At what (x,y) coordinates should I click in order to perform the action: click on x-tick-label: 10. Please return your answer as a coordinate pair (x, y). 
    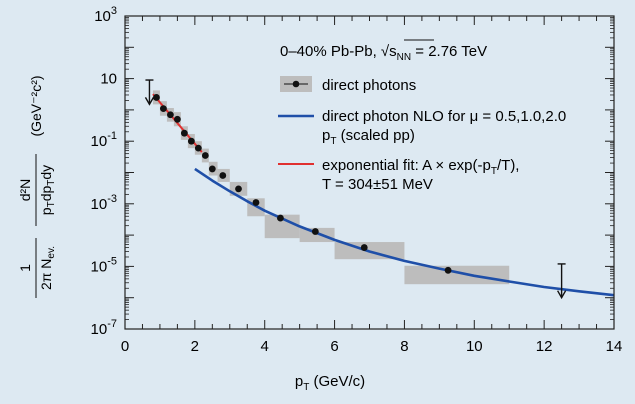
    Looking at the image, I should click on (474, 346).